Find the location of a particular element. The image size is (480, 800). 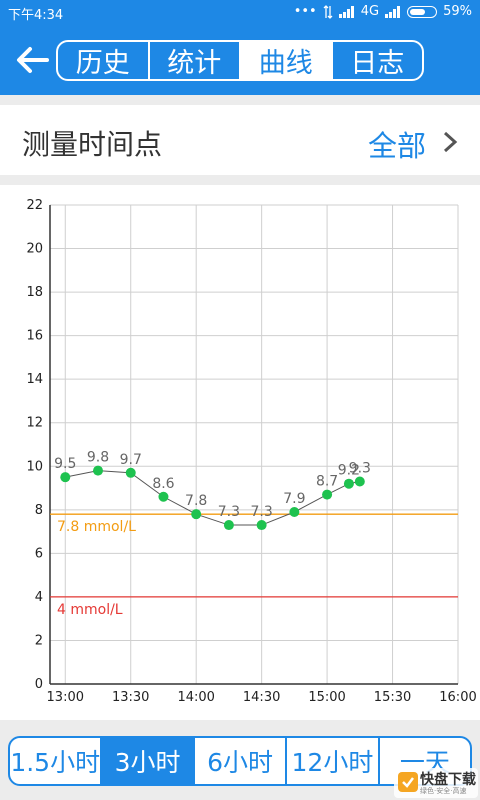

range-tab-12h: 12小时 is located at coordinates (333, 761).